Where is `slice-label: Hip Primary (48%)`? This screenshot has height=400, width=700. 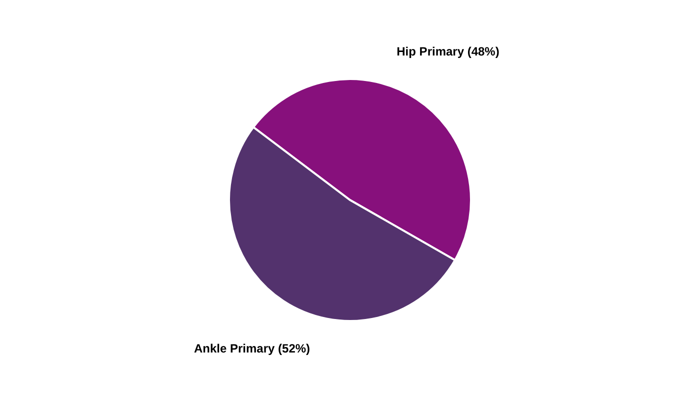
slice-label: Hip Primary (48%) is located at coordinates (448, 51).